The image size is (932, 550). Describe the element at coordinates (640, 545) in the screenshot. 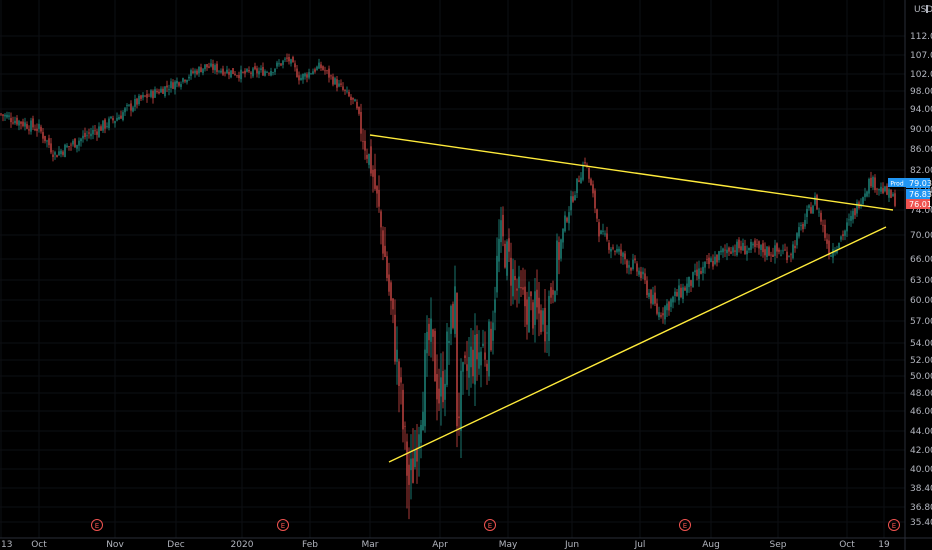

I see `time-tick-label: Jul` at that location.